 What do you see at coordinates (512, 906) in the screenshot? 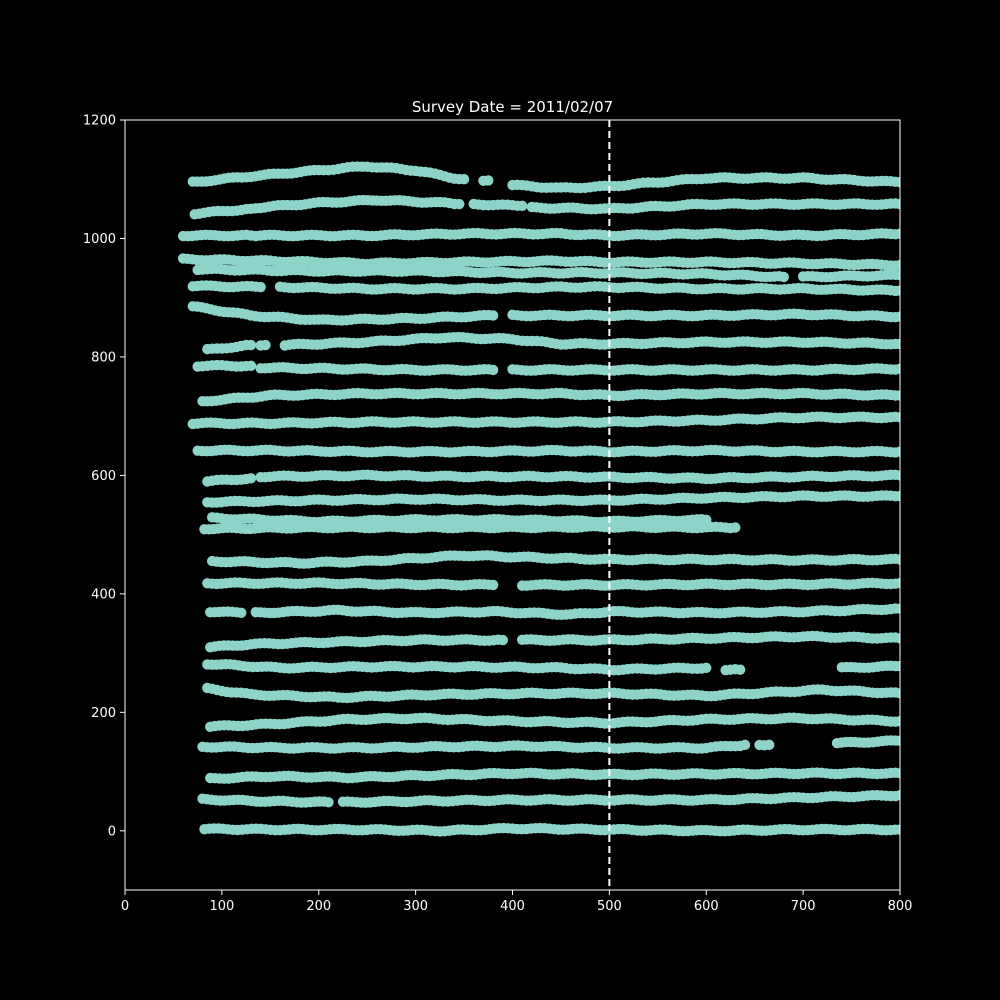
I see `x-tick-label: 400` at bounding box center [512, 906].